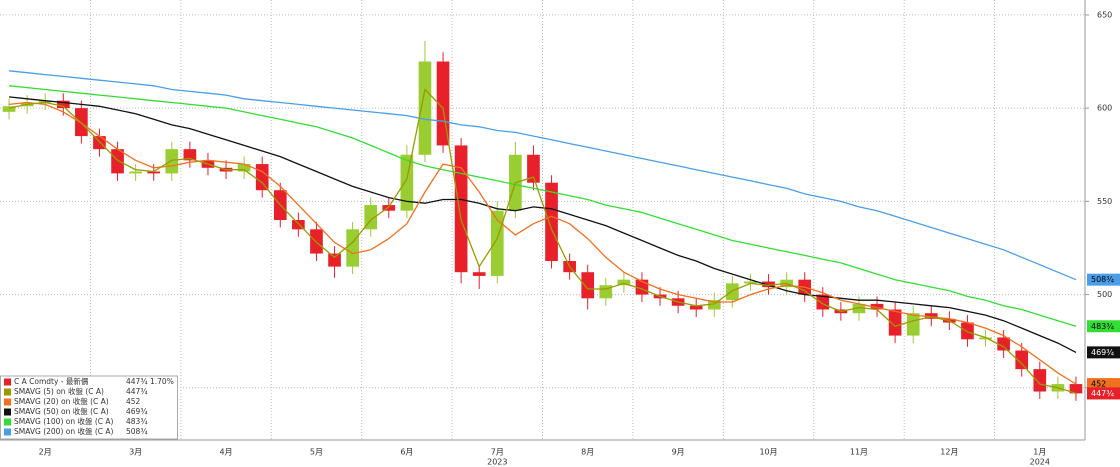  I want to click on legend-value: 469¾, so click(137, 411).